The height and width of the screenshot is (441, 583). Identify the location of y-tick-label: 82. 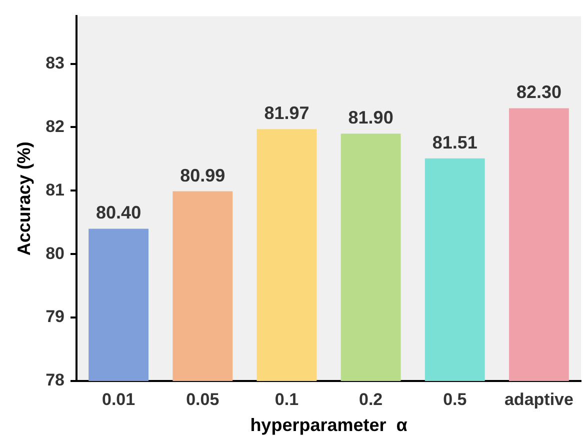
(55, 126).